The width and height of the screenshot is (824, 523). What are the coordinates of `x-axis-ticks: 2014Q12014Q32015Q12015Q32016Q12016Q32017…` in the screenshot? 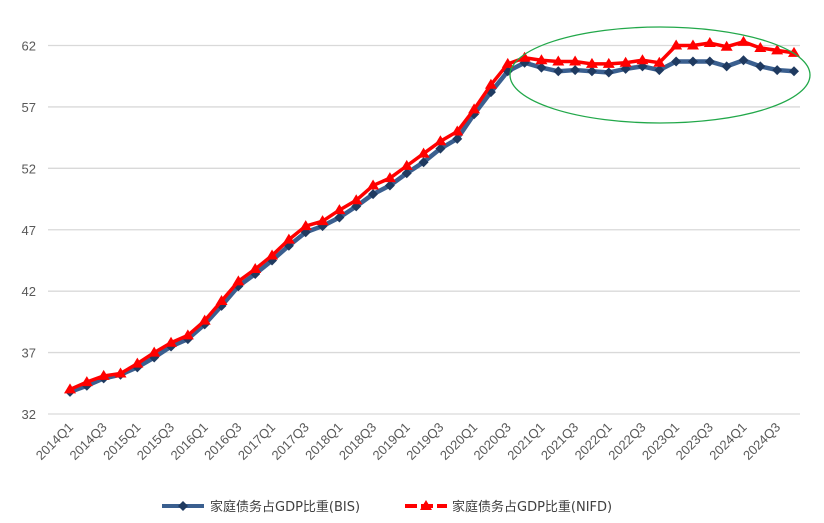 It's located at (408, 441).